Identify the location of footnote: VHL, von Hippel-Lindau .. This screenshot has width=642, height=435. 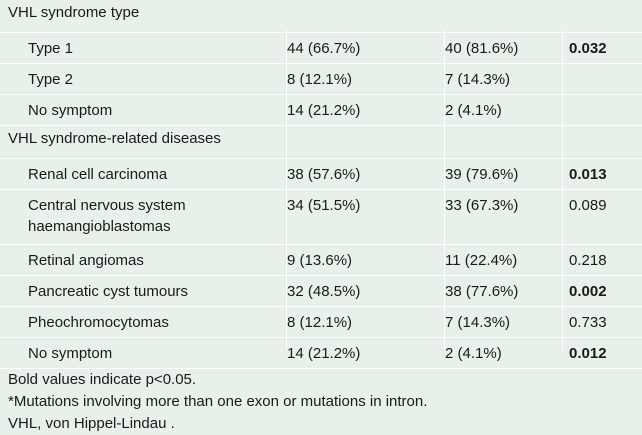
(91, 423).